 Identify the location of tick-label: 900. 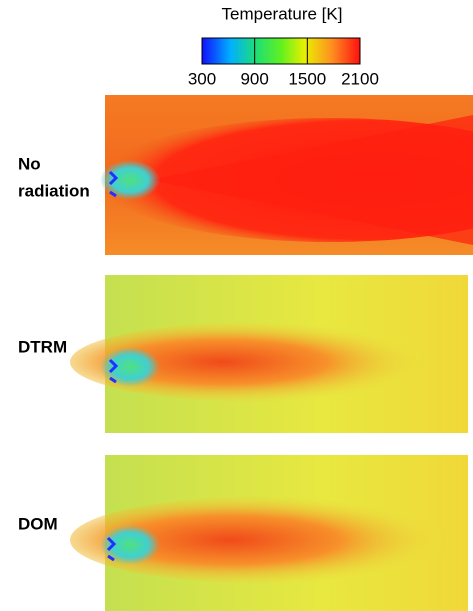
(254, 78).